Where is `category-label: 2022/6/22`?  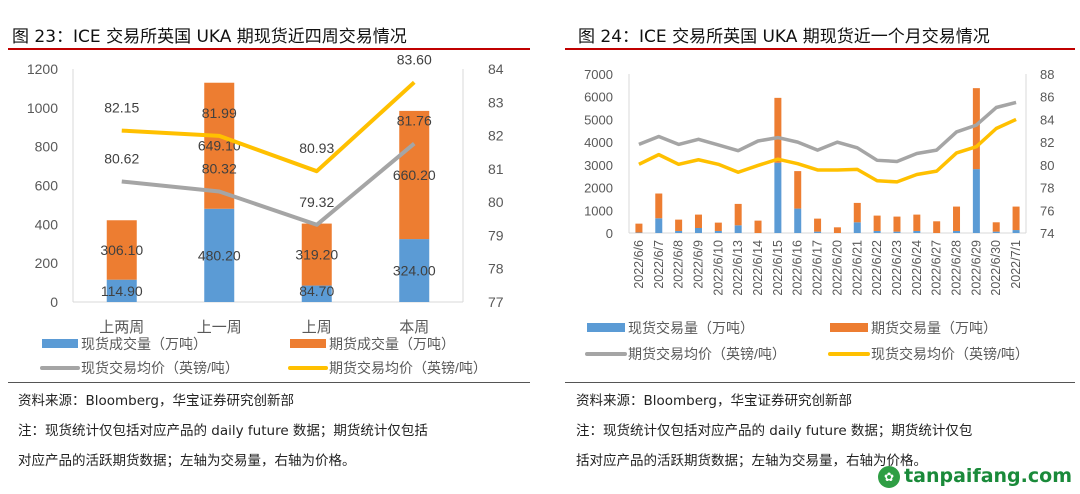 category-label: 2022/6/22 is located at coordinates (877, 268).